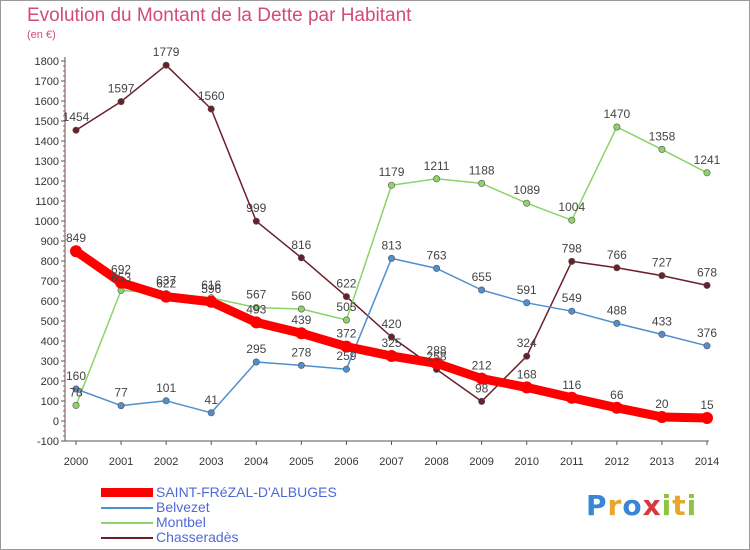 This screenshot has width=750, height=550. I want to click on data-label: 1470, so click(617, 114).